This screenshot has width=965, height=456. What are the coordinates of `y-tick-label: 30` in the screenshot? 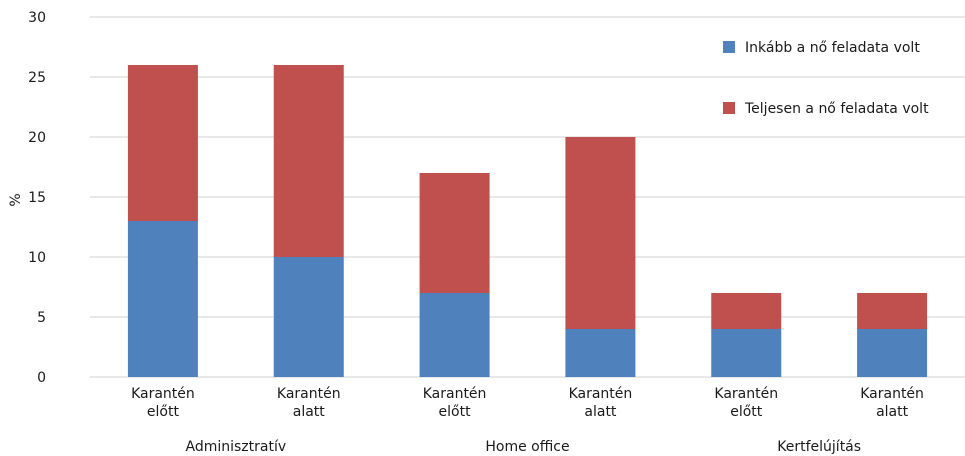 It's located at (37, 18).